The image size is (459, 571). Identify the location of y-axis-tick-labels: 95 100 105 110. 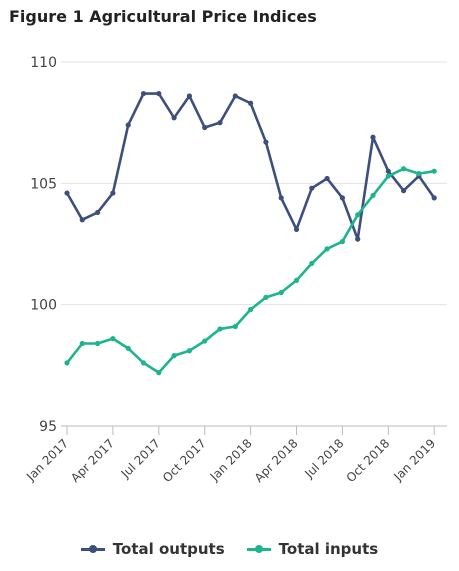
(43, 245).